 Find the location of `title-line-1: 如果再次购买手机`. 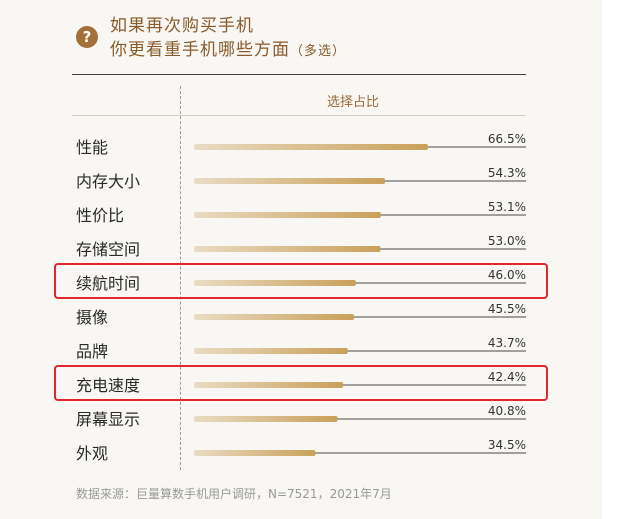

title-line-1: 如果再次购买手机 is located at coordinates (182, 26).